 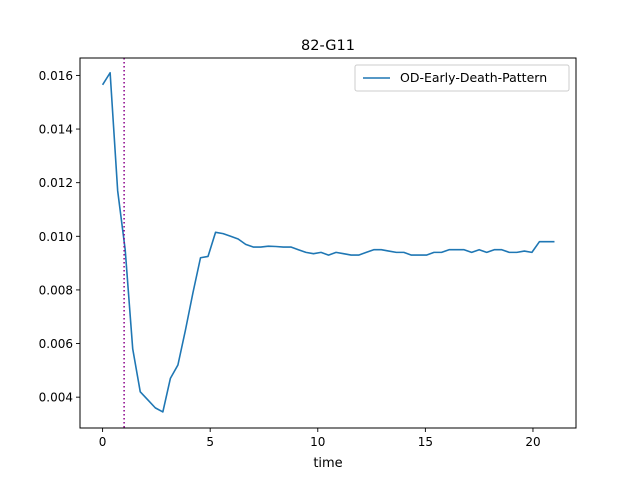 What do you see at coordinates (328, 46) in the screenshot?
I see `chart-title: 82-G11` at bounding box center [328, 46].